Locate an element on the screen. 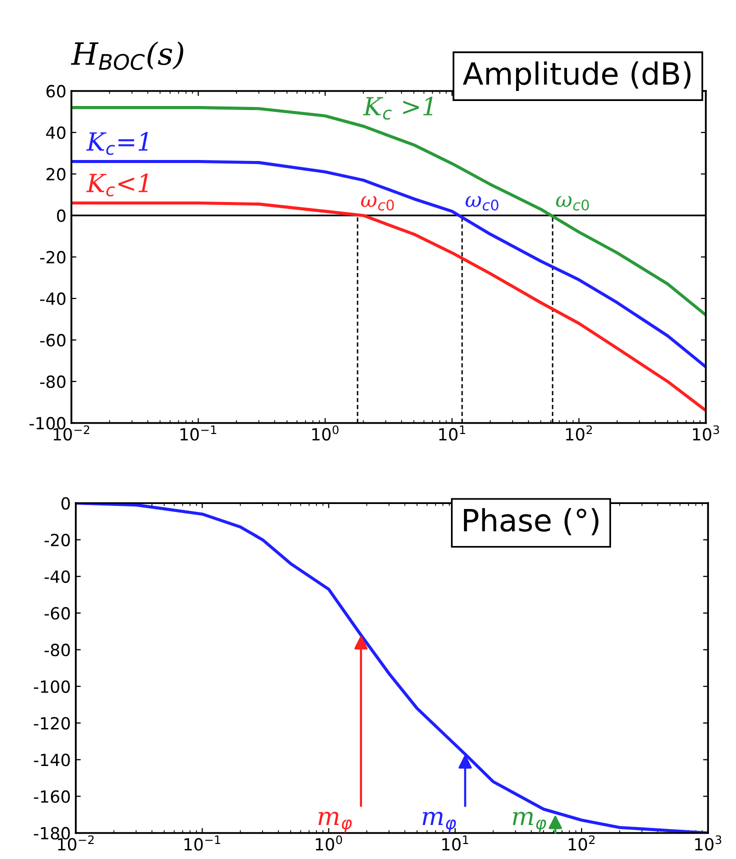 The width and height of the screenshot is (736, 859). y-tick-label: 60 is located at coordinates (56, 91).